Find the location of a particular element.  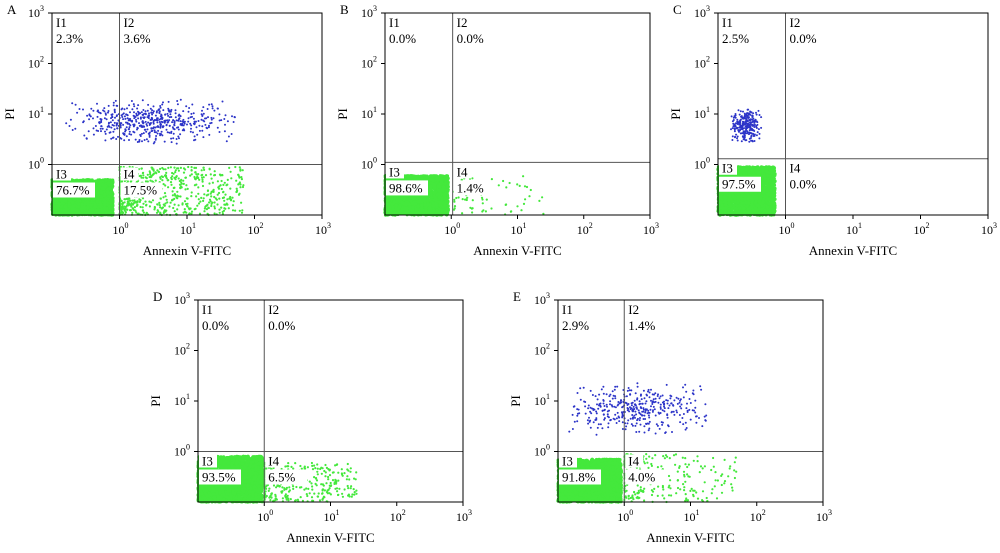

quadrant-i4: I40.0% is located at coordinates (808, 176).